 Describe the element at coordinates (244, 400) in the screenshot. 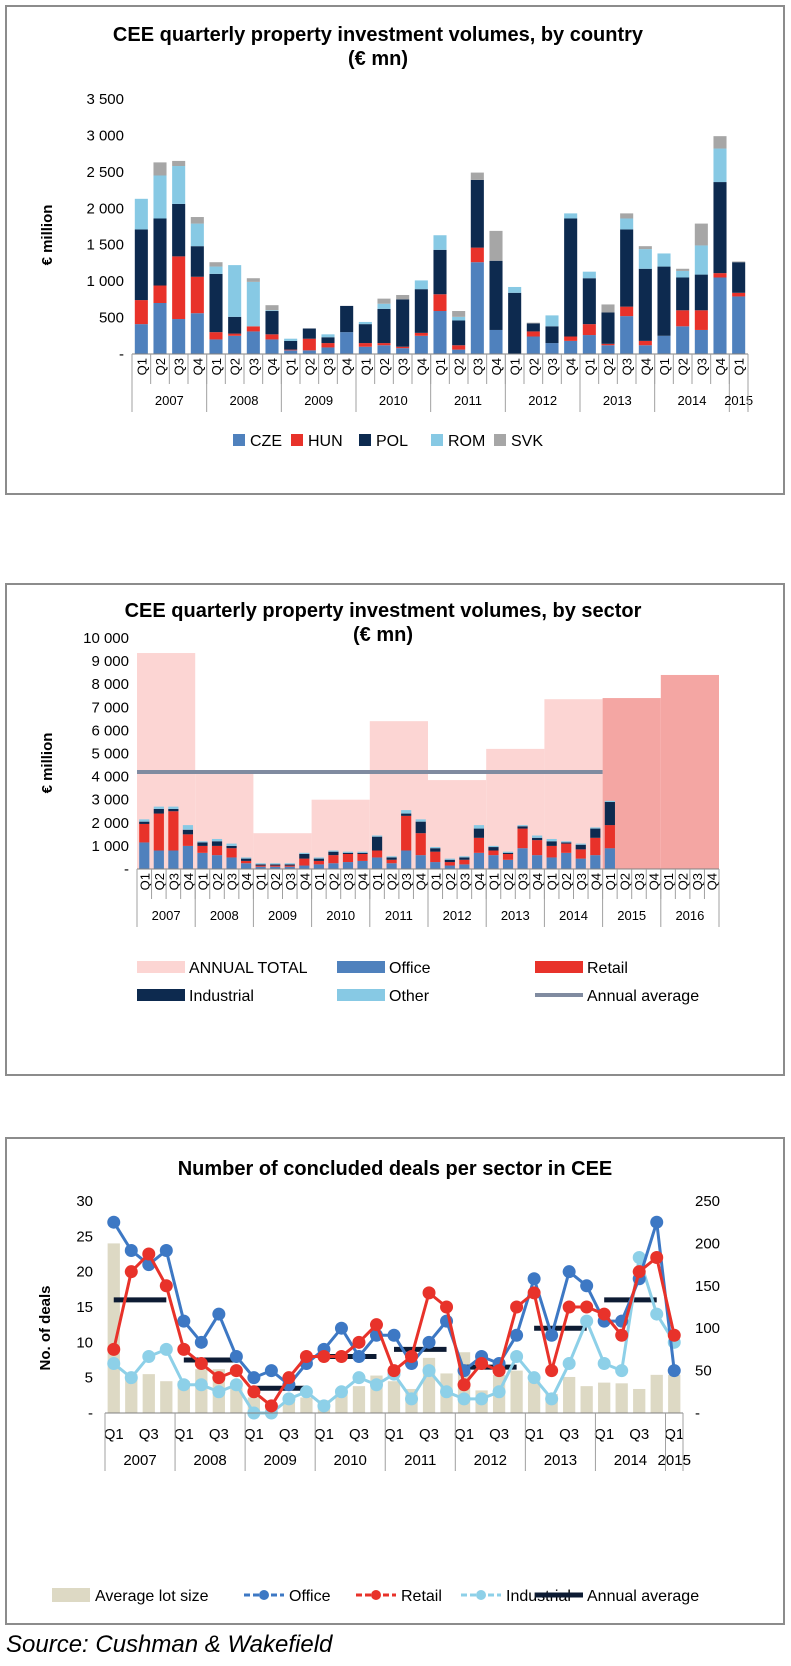

I see `chart1-year-label: 2008` at that location.